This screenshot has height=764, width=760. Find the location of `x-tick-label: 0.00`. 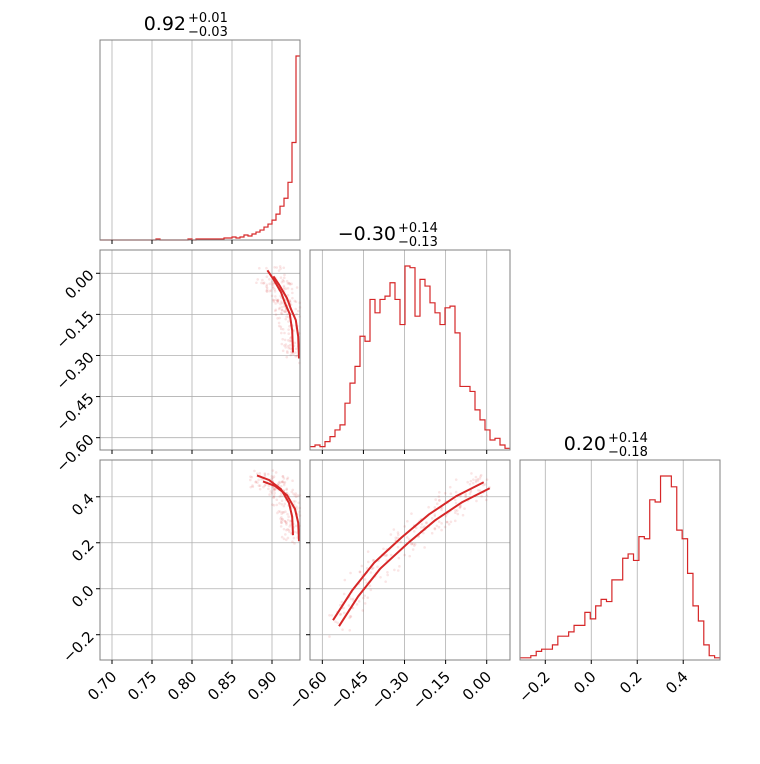

x-tick-label: 0.00 is located at coordinates (477, 686).